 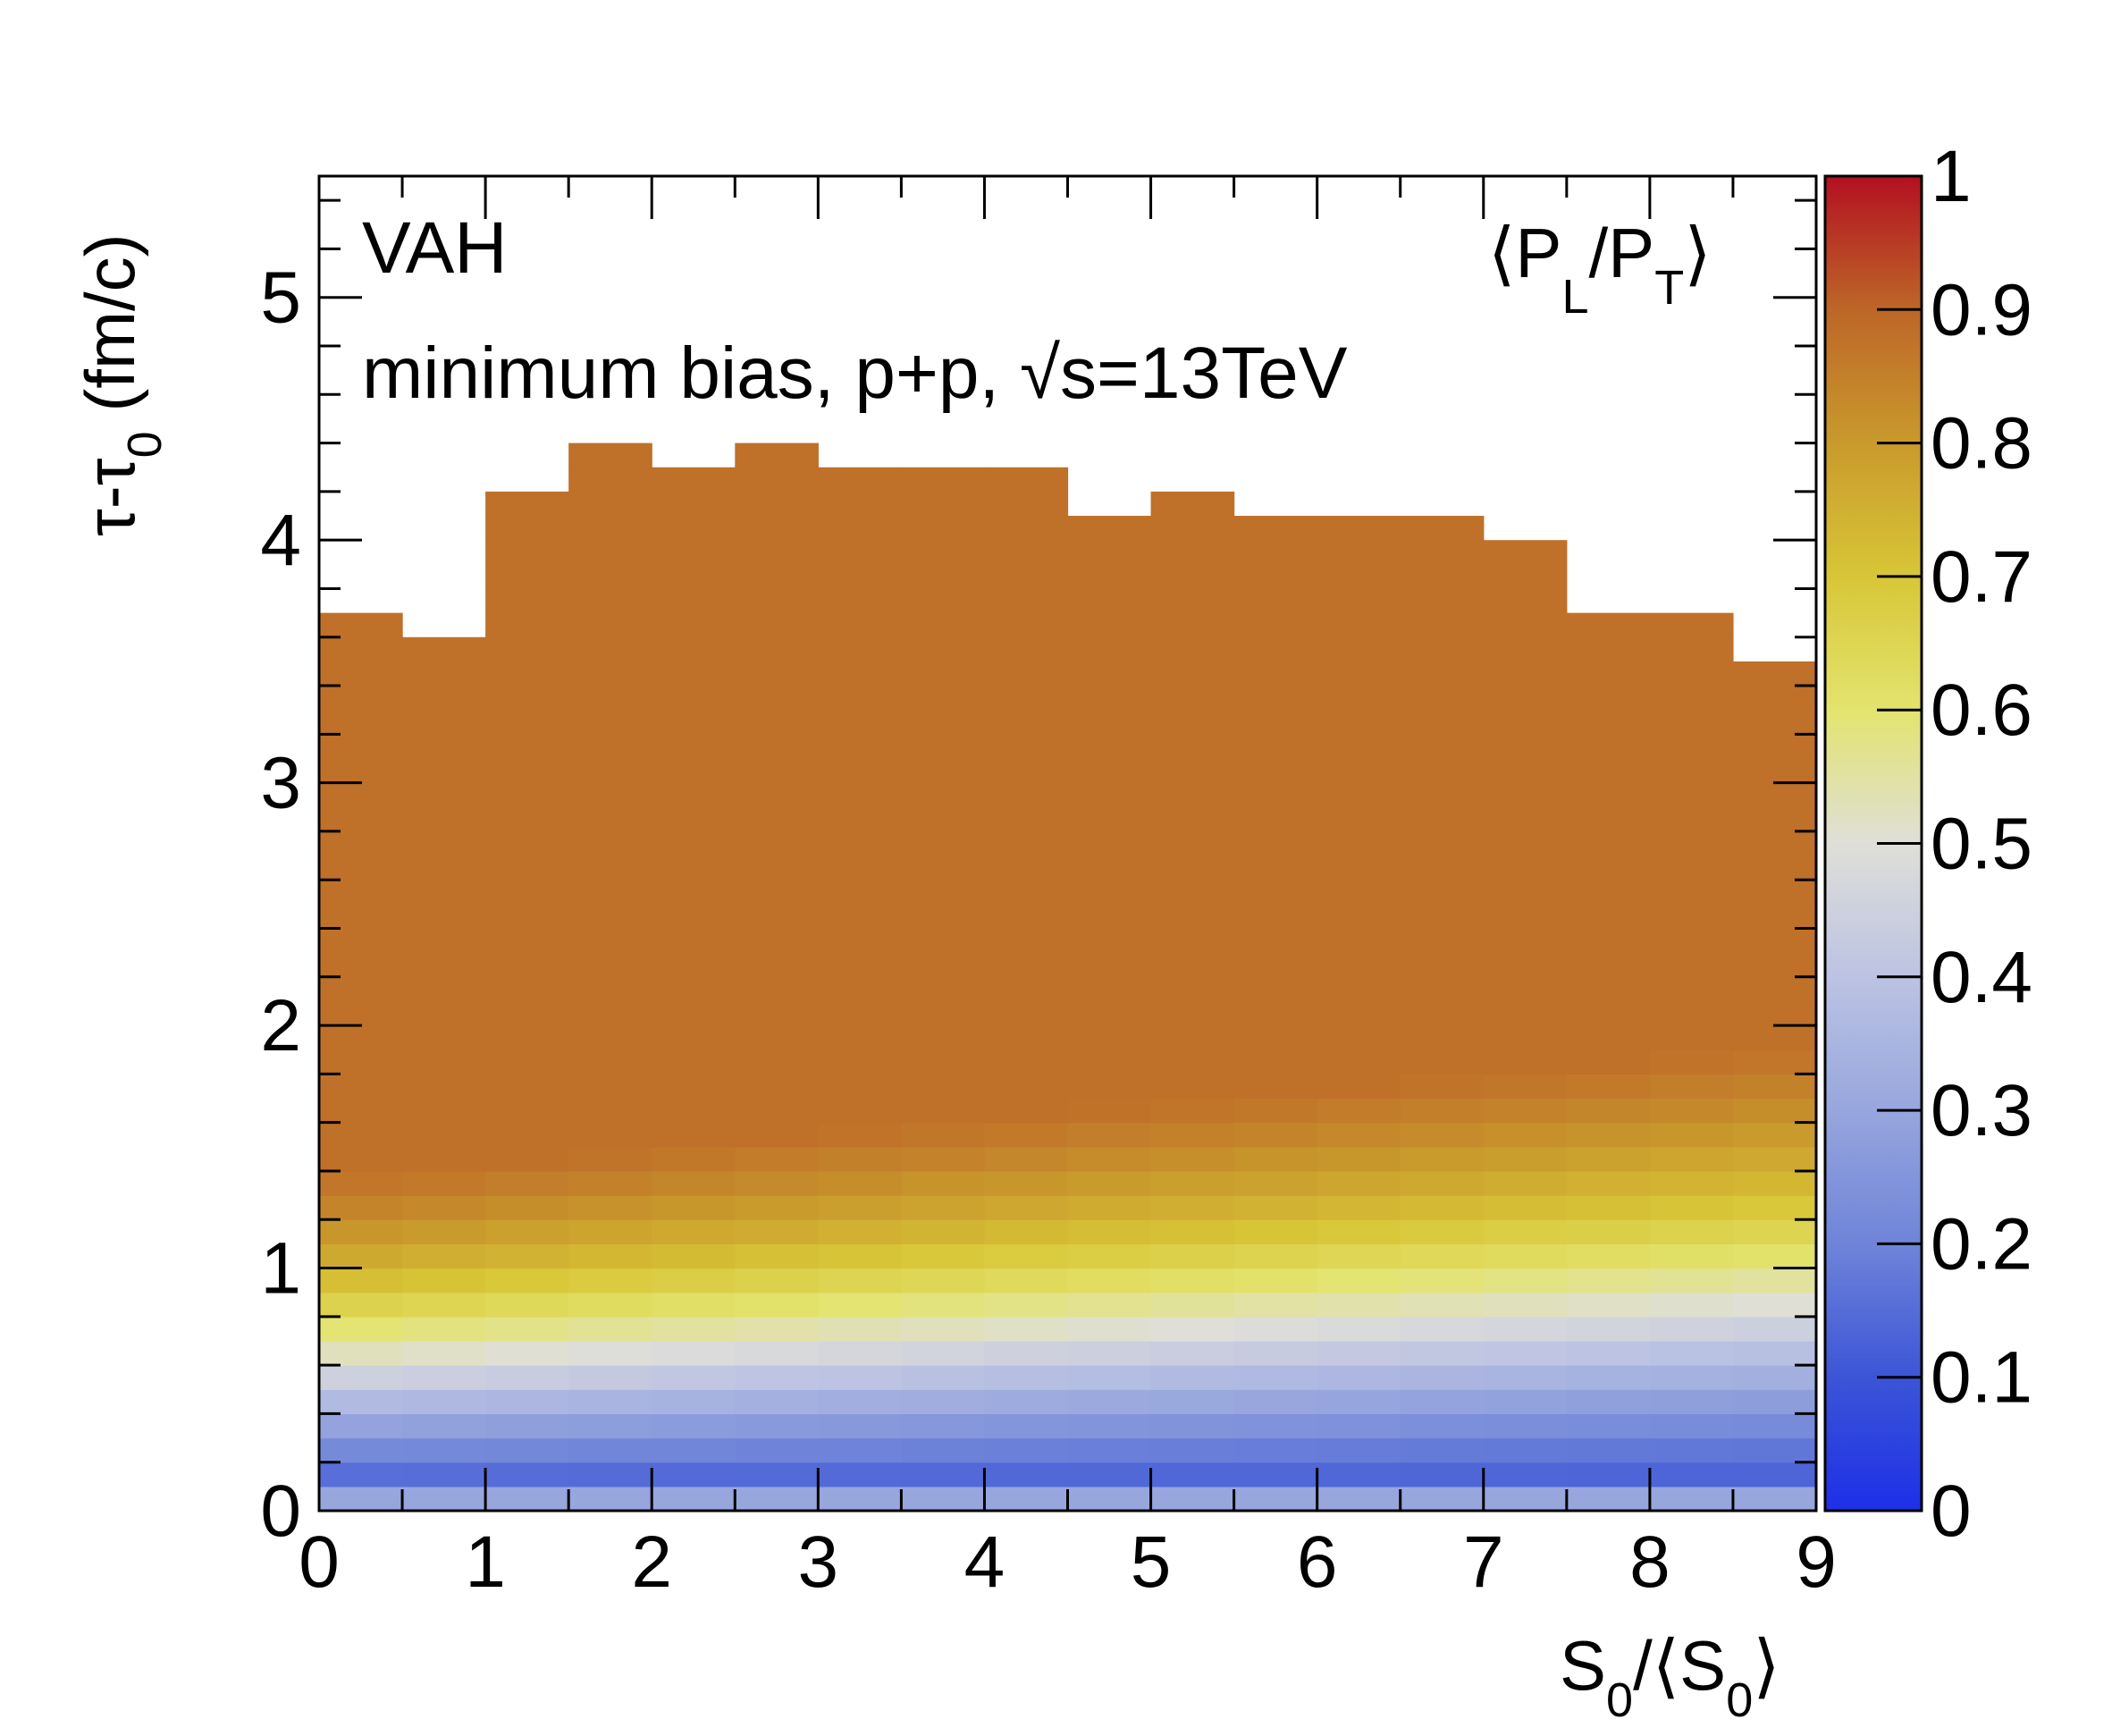 What do you see at coordinates (651, 1562) in the screenshot?
I see `x-tick-label: 2` at bounding box center [651, 1562].